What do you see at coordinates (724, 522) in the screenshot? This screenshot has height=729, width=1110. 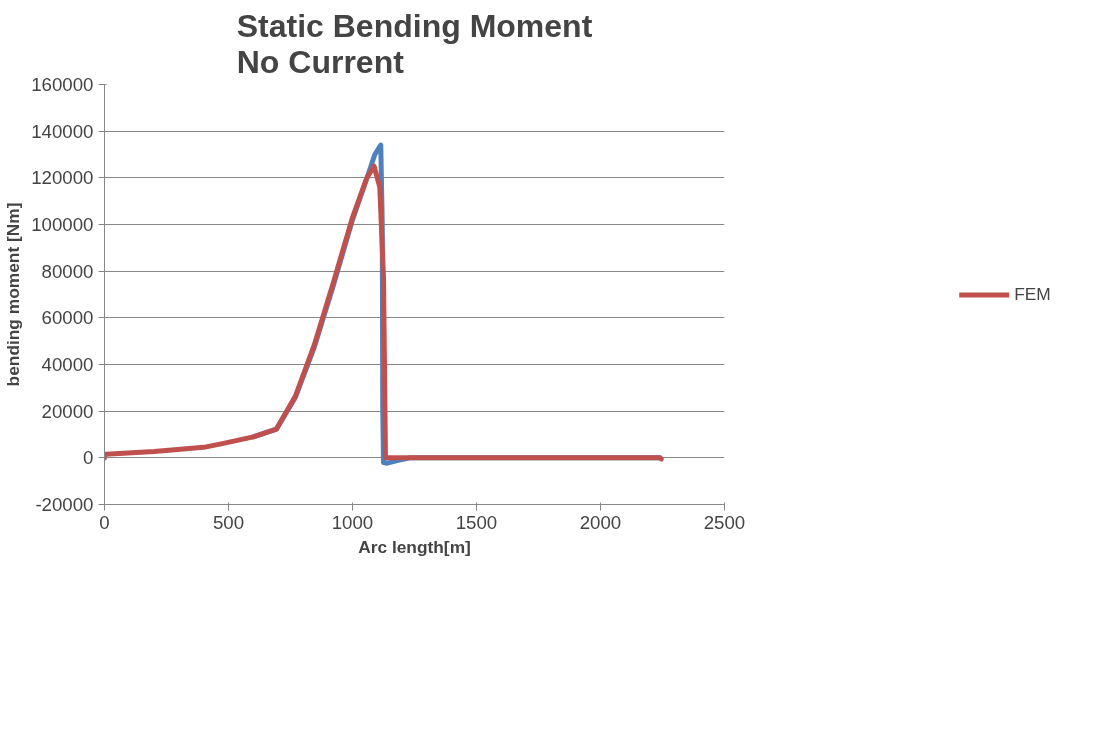 I see `x-tick-label: 2500` at bounding box center [724, 522].